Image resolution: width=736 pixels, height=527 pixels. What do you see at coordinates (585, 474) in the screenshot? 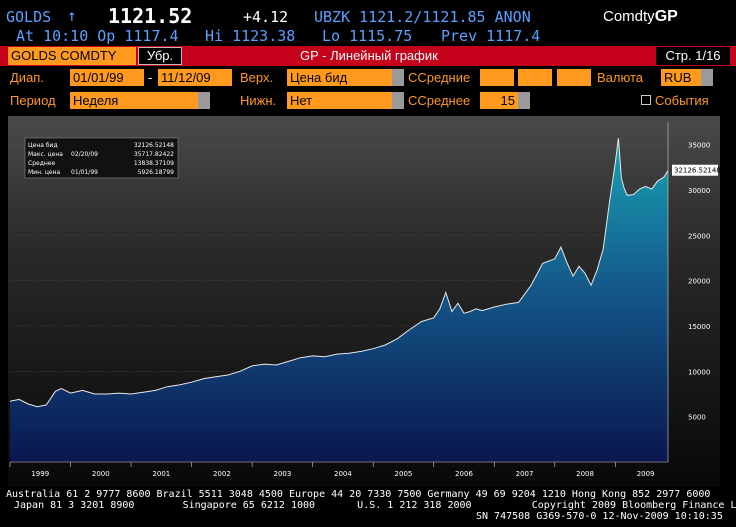
I see `x-tick-label: 2008` at bounding box center [585, 474].